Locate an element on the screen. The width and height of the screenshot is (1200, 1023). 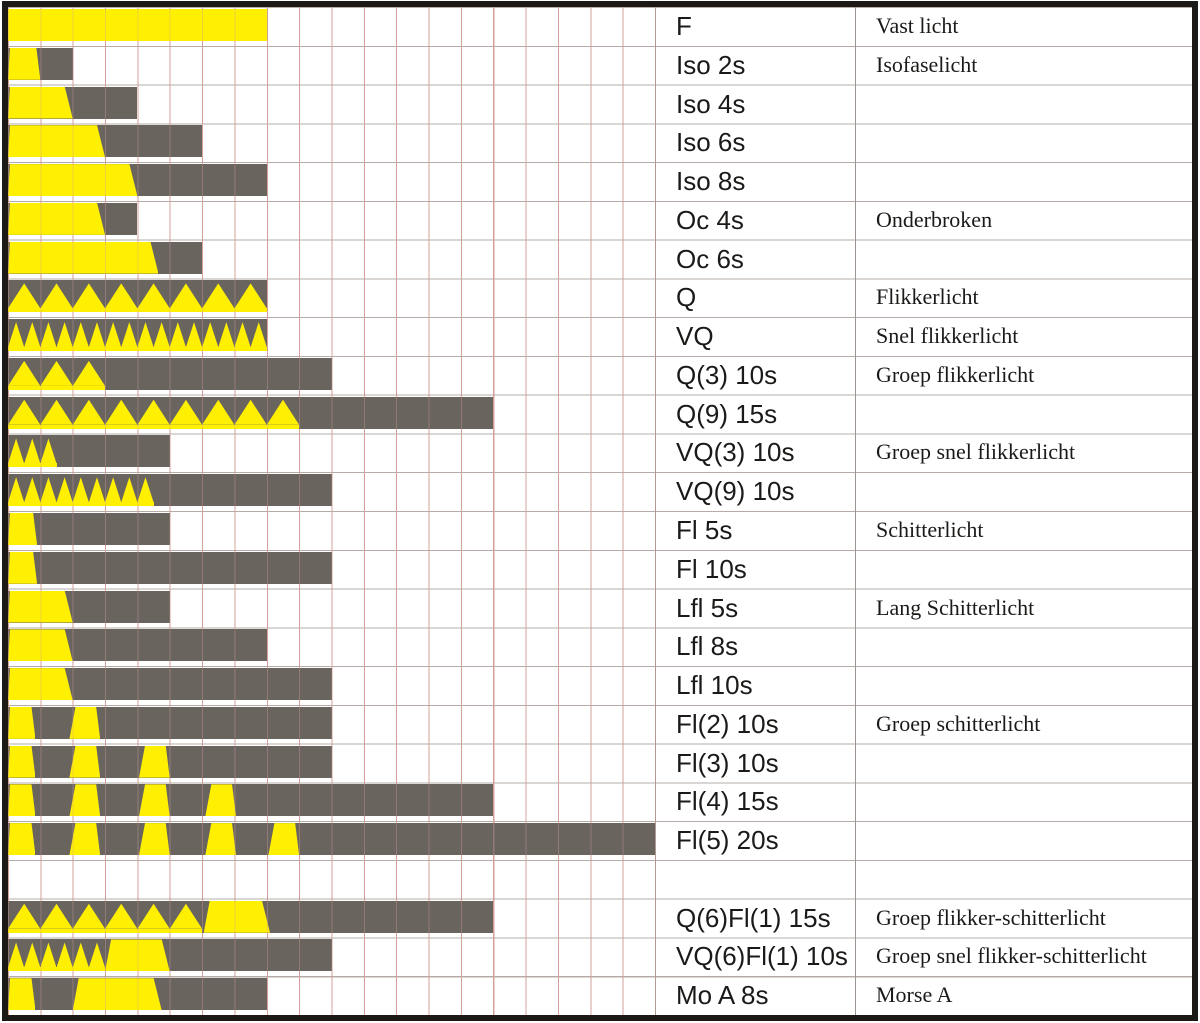
row-description-lang-schitterlicht: Lang Schitterlicht is located at coordinates (955, 607).